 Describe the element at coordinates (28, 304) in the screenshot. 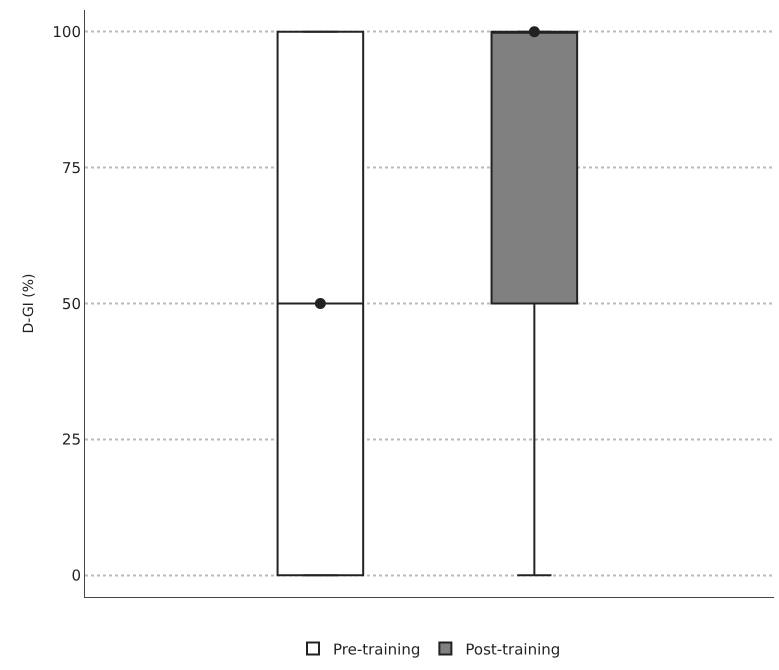

I see `y-axis-title: D-GI (%)` at that location.